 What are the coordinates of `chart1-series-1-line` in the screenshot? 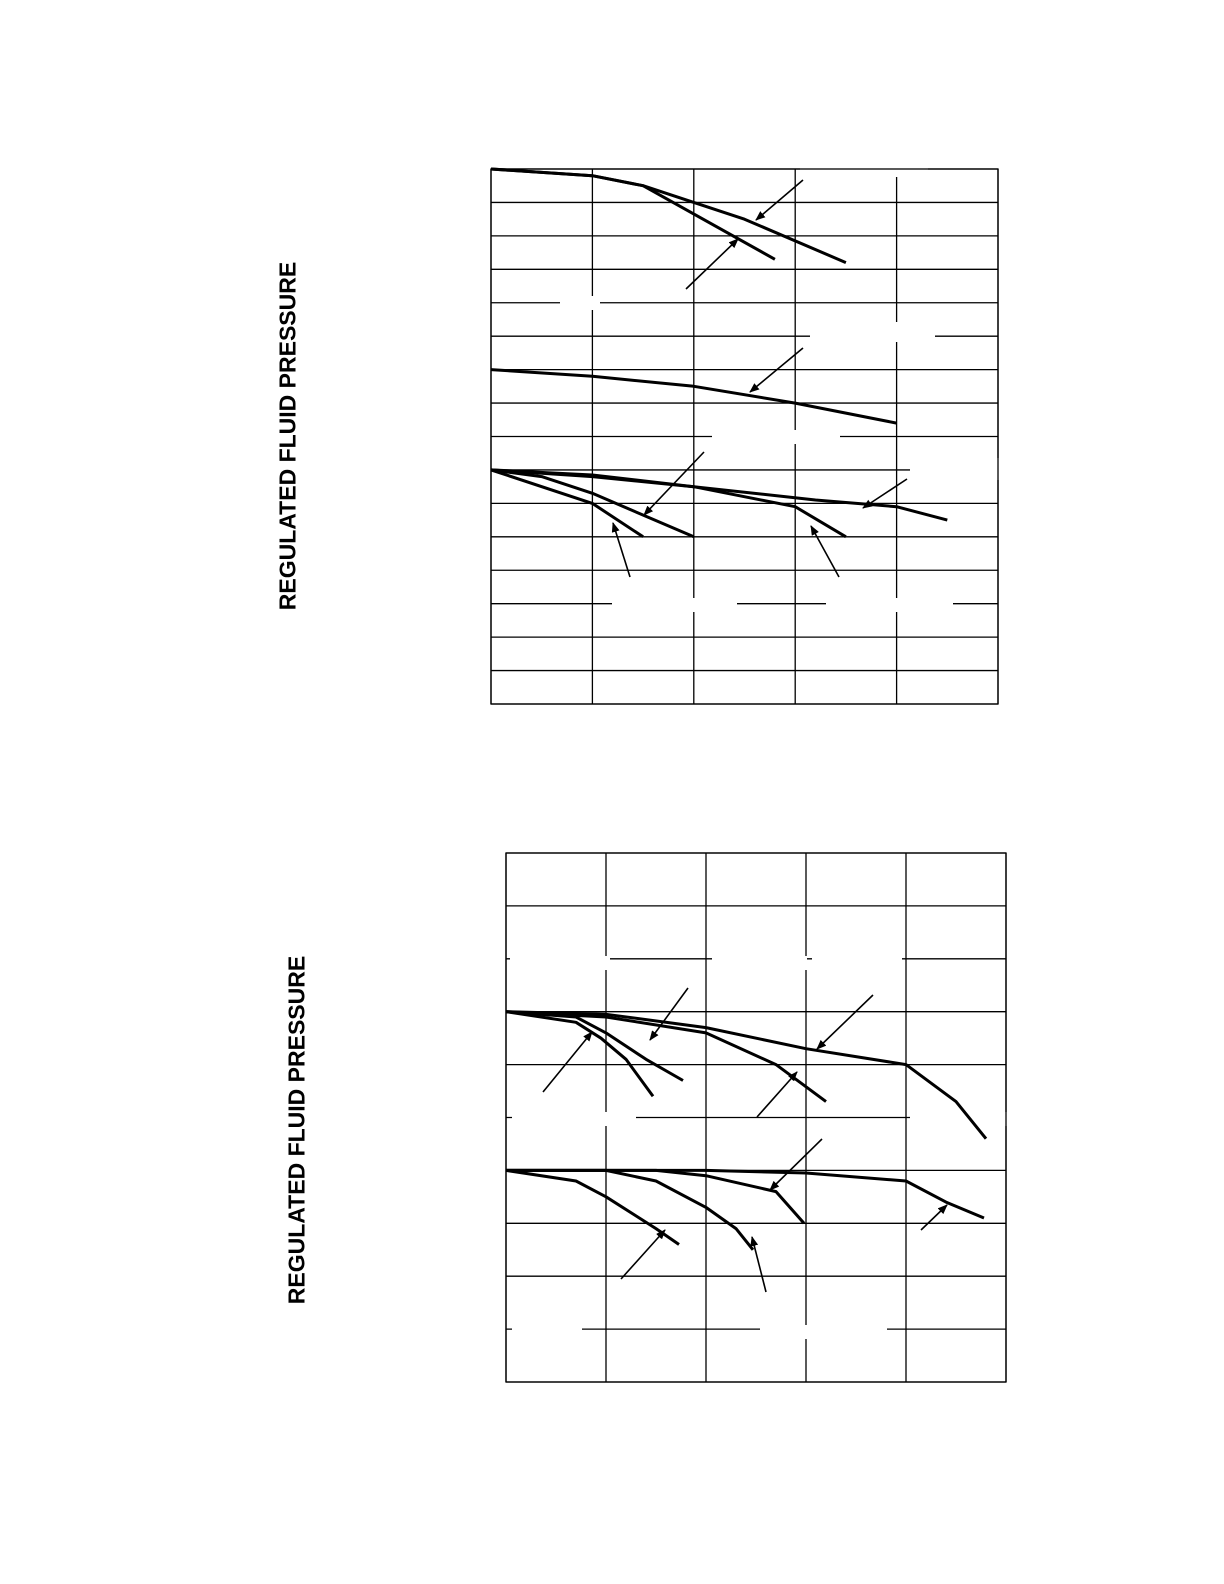 It's located at (668, 215).